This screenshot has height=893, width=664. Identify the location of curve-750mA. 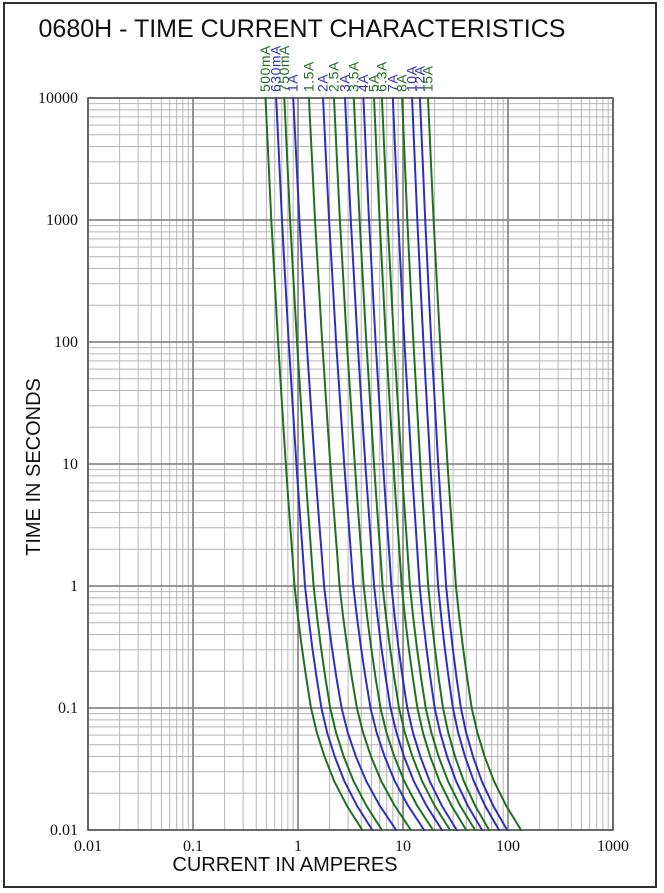
(333, 464).